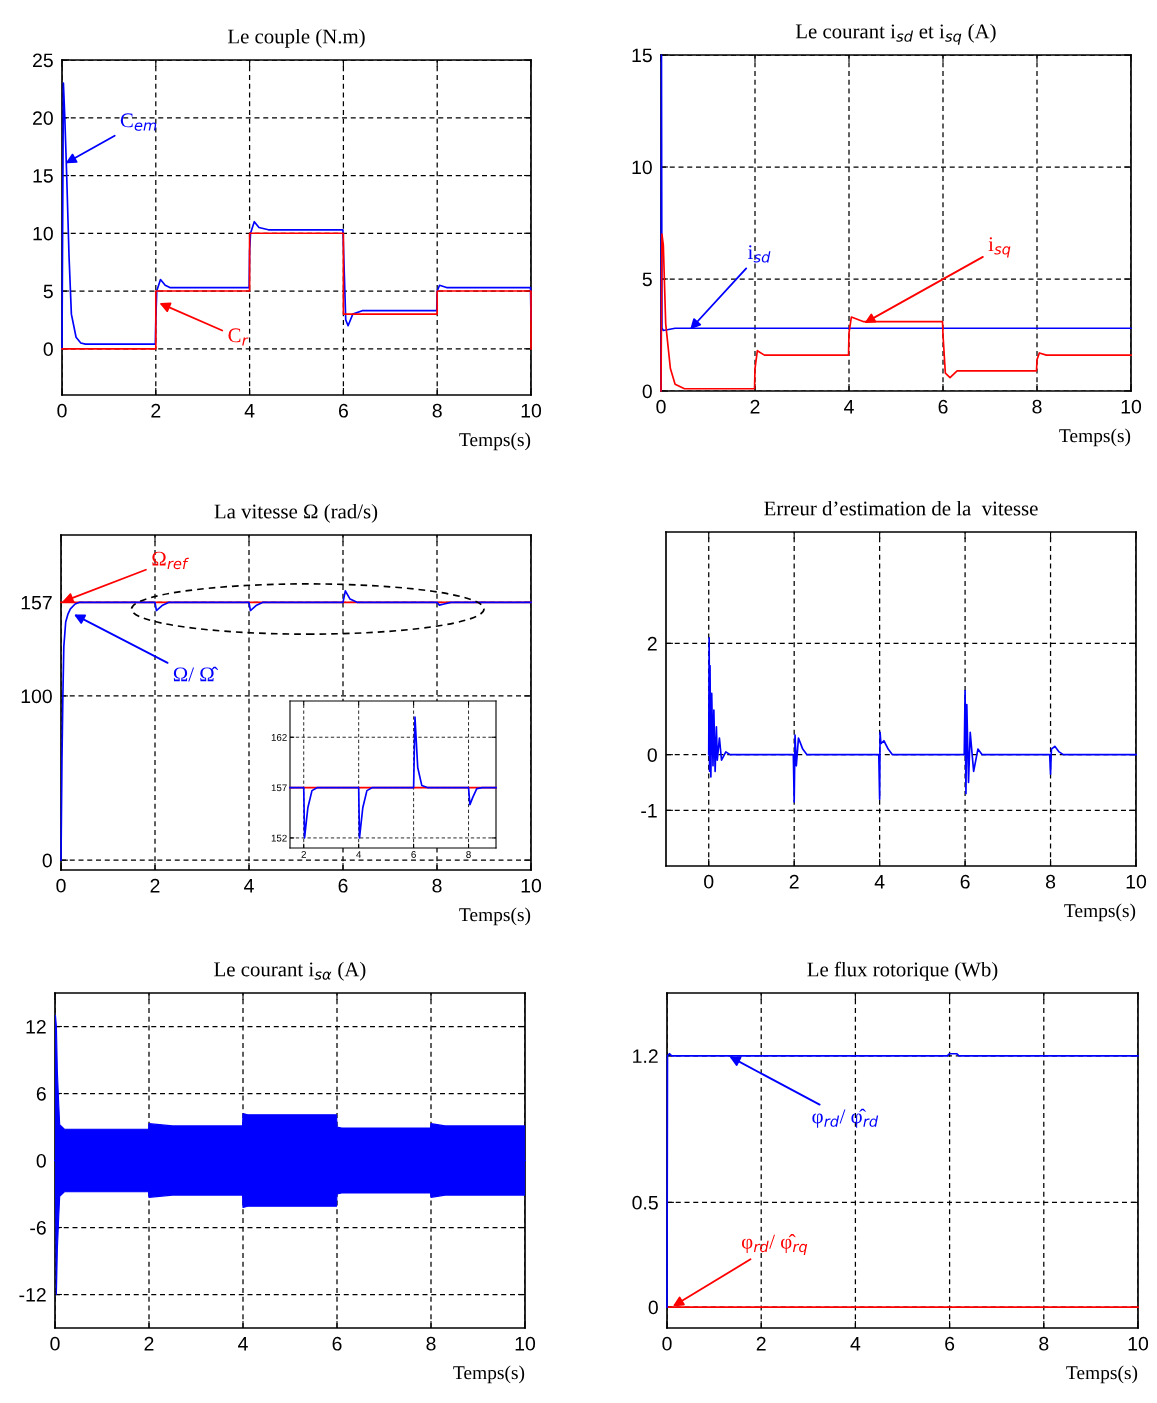 The width and height of the screenshot is (1157, 1403). Describe the element at coordinates (759, 254) in the screenshot. I see `annotation: i$_{sd}$` at that location.